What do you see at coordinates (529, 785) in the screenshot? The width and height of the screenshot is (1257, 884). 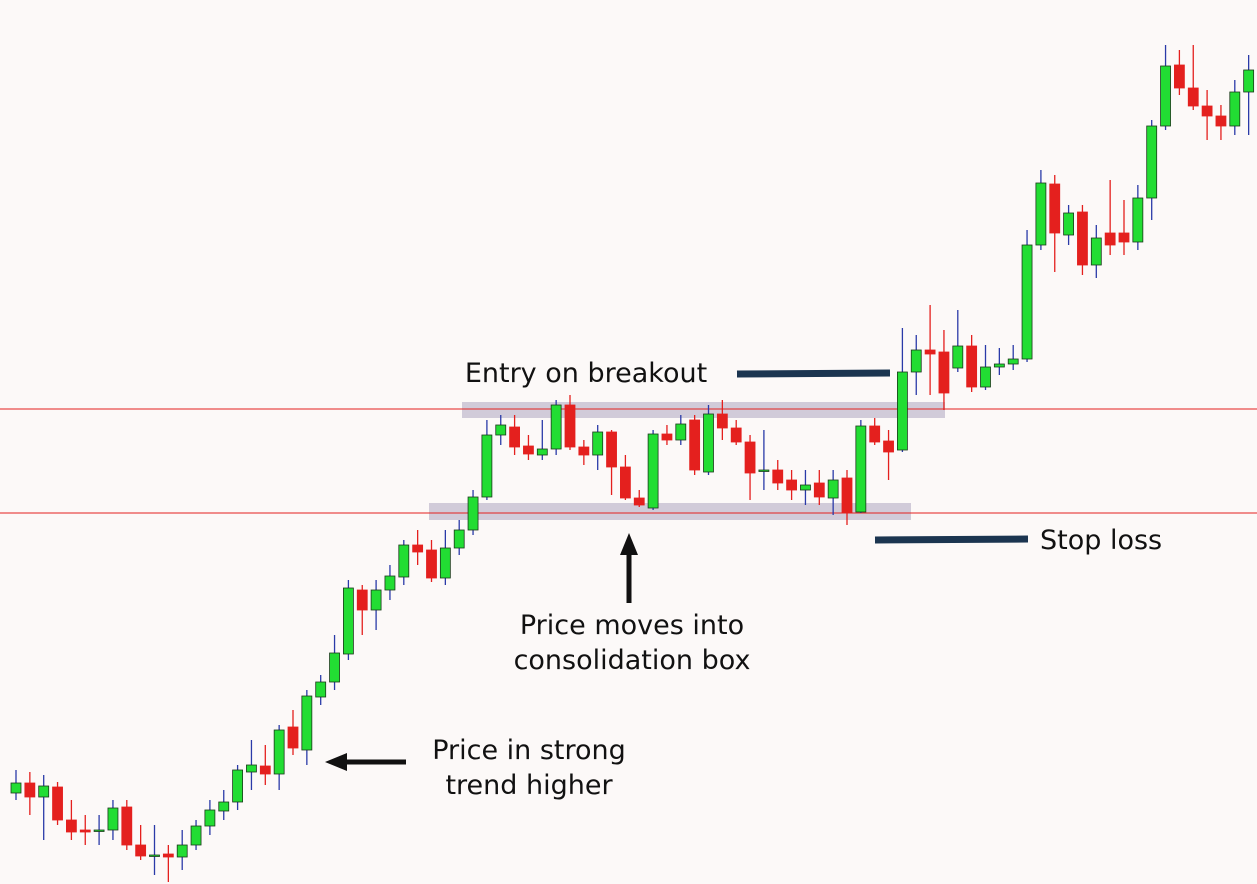 I see `annotation-text: trend higher` at bounding box center [529, 785].